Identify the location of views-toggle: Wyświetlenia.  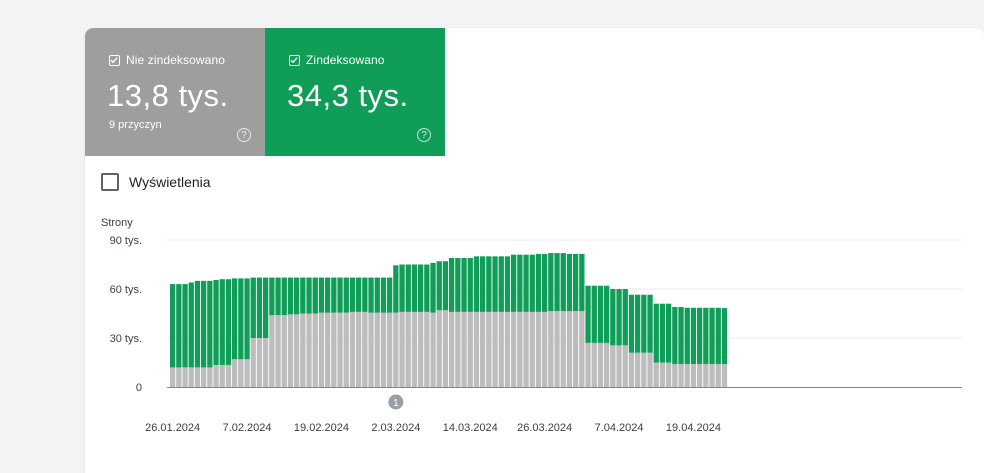
(156, 182).